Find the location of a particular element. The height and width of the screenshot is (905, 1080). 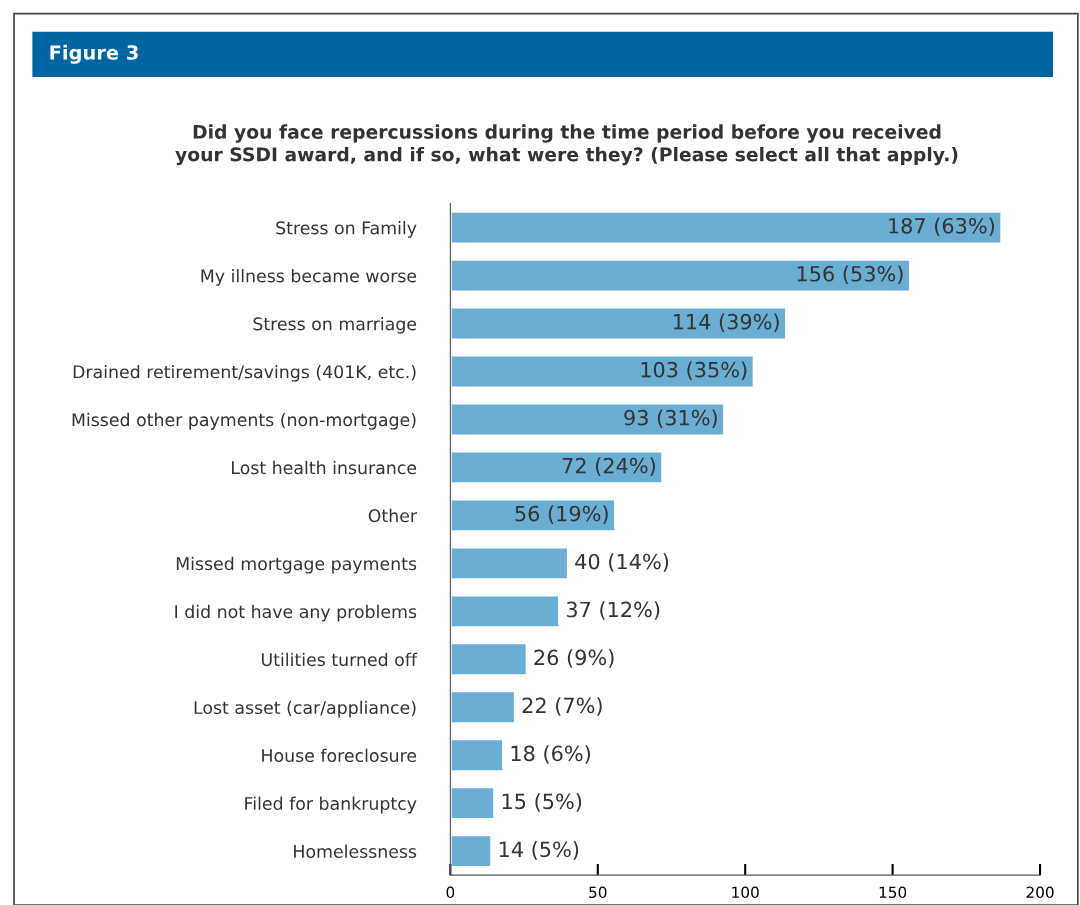

data-label: 72 (24%) is located at coordinates (608, 466).